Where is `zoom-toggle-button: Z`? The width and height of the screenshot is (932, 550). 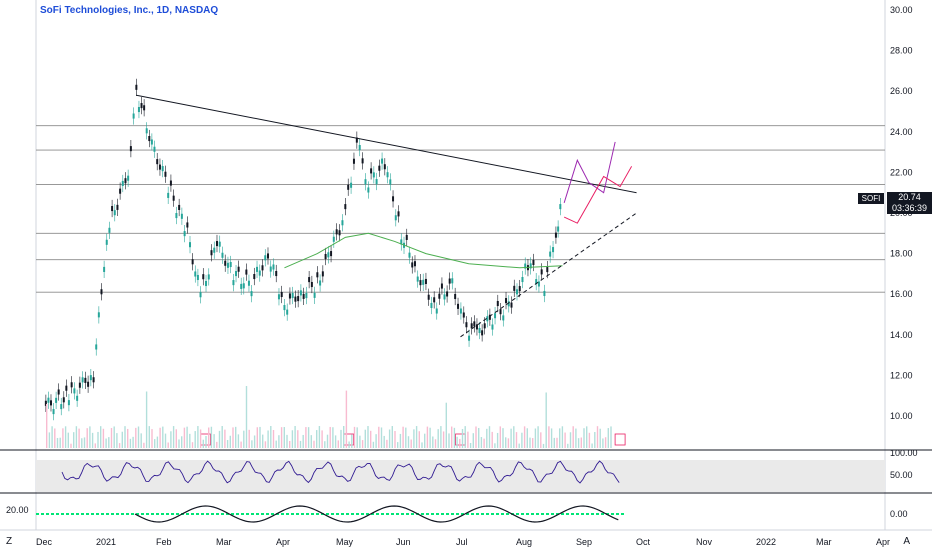
zoom-toggle-button: Z is located at coordinates (9, 541).